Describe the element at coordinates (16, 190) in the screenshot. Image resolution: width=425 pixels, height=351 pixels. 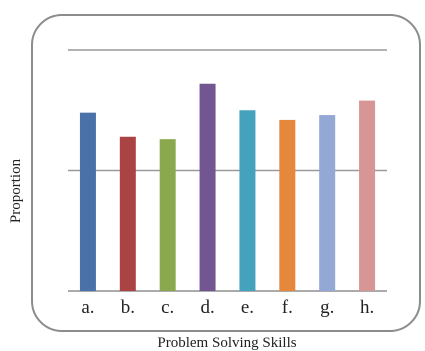
I see `y-axis-label: Proportion` at that location.